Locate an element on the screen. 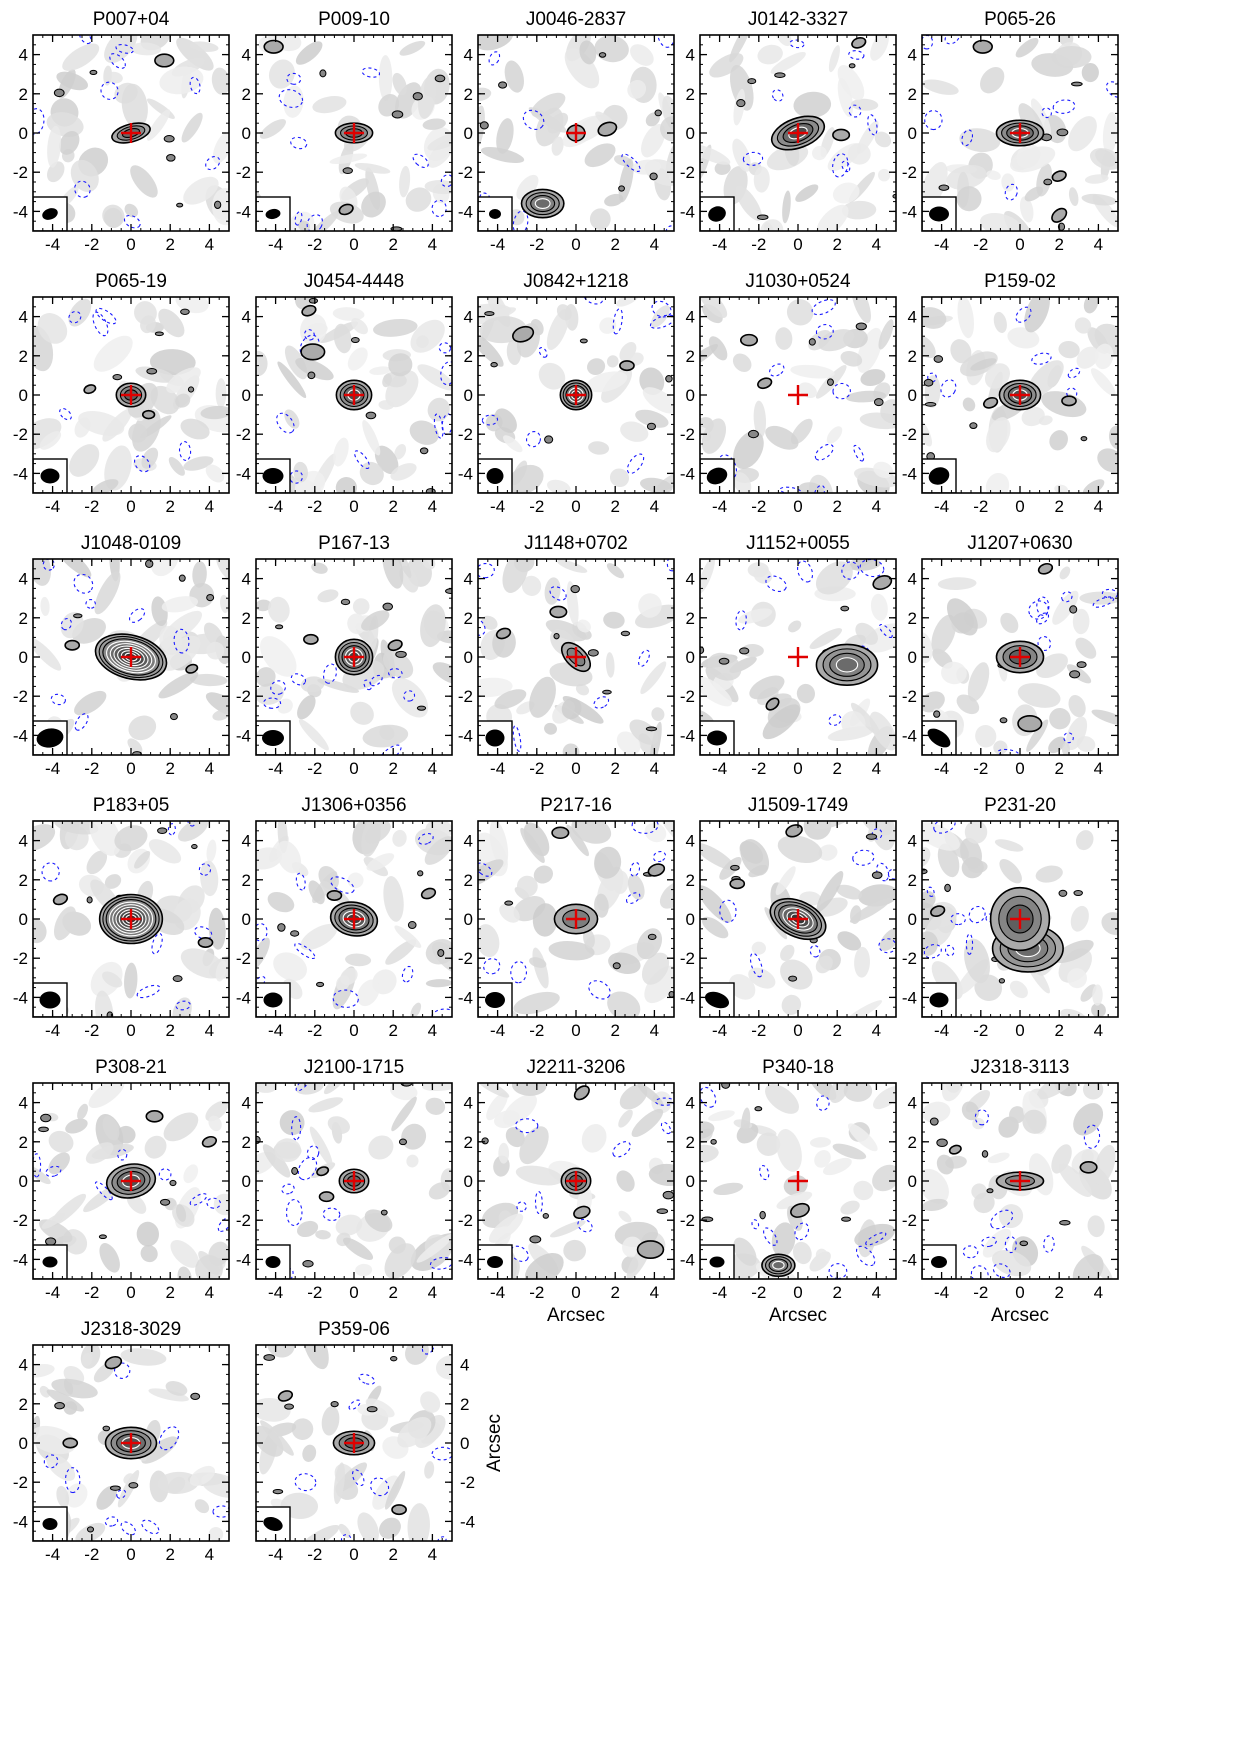 The height and width of the screenshot is (1738, 1243). x-tick-label: 0 is located at coordinates (797, 768).